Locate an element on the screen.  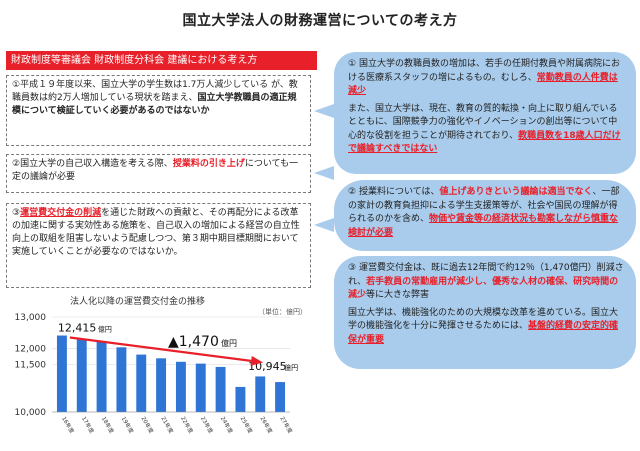
x-tick-label: 22年度 is located at coordinates (187, 425).